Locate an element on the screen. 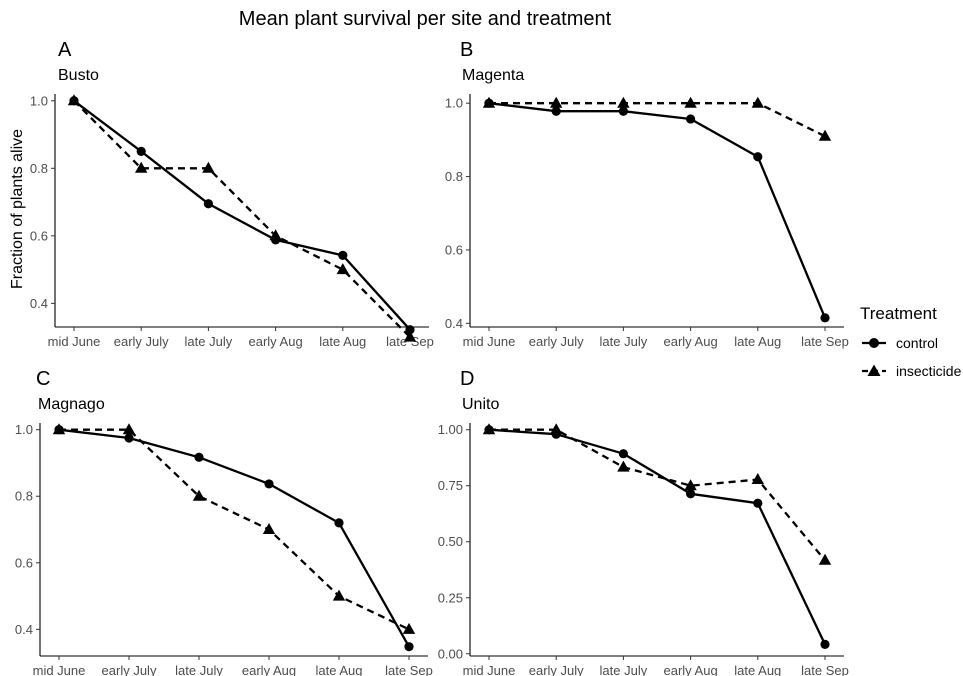  panel-title: Unito is located at coordinates (480, 404).